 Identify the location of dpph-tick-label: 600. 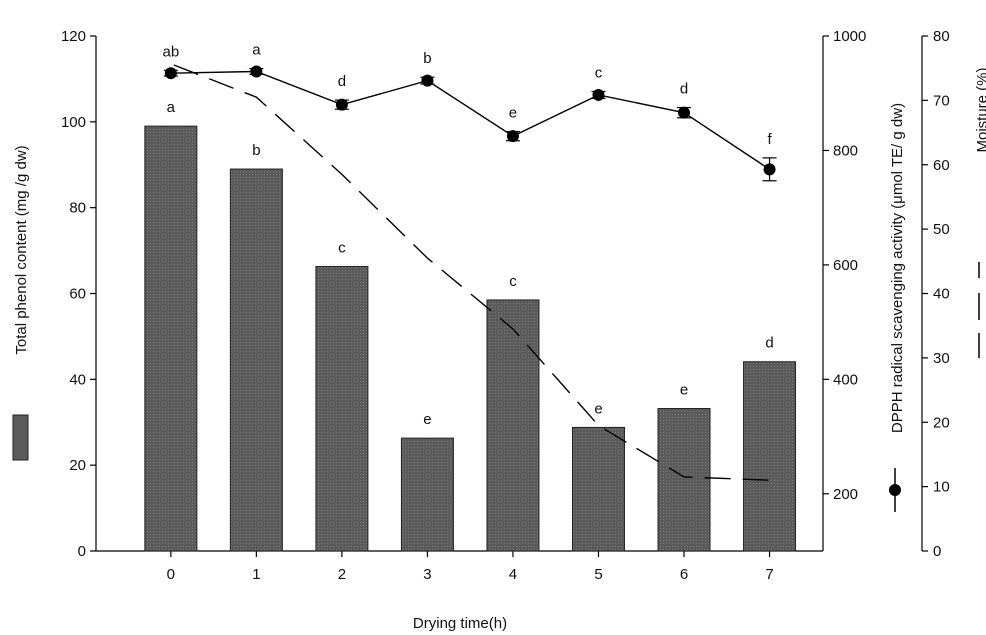
(845, 265).